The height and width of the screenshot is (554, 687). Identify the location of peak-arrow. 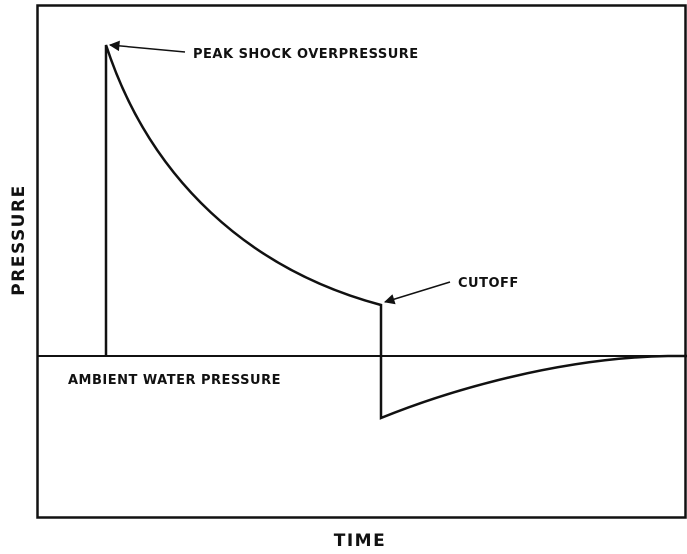
(147, 46).